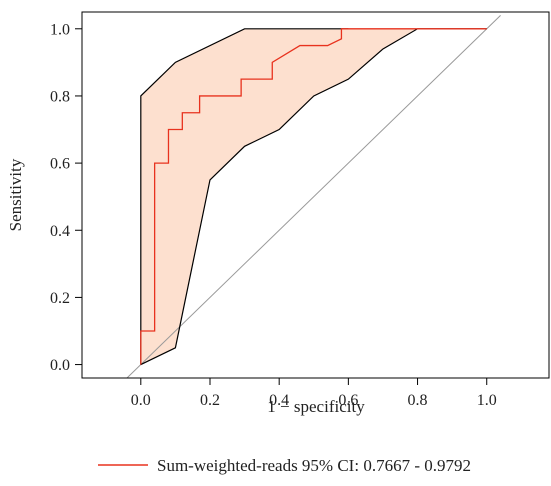 The height and width of the screenshot is (486, 551). What do you see at coordinates (348, 400) in the screenshot?
I see `x-tick-label: 0.6` at bounding box center [348, 400].